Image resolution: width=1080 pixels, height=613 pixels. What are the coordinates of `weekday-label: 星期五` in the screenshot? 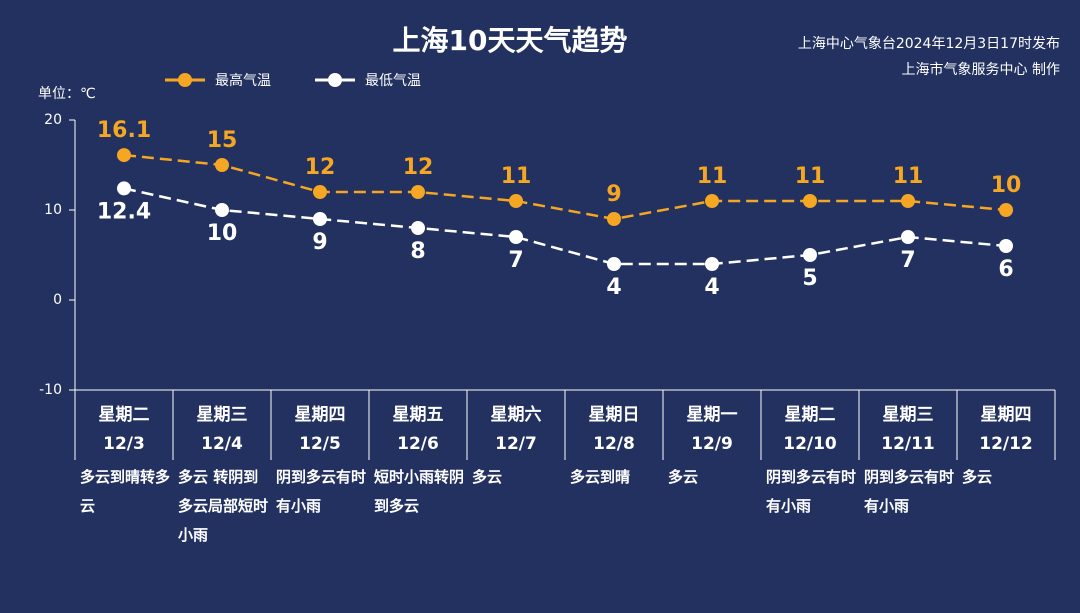 It's located at (418, 415).